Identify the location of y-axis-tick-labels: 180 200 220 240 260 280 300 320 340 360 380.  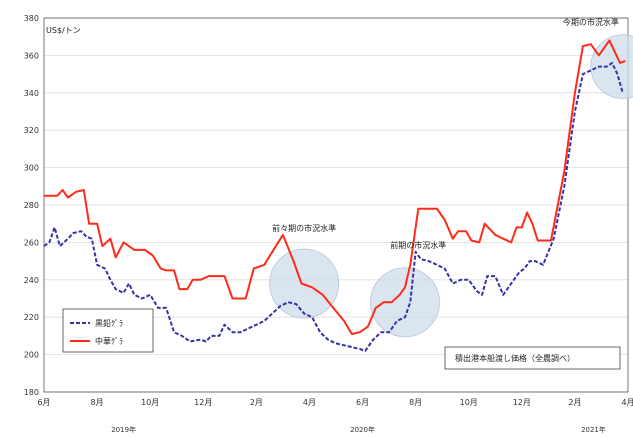
(31, 205).